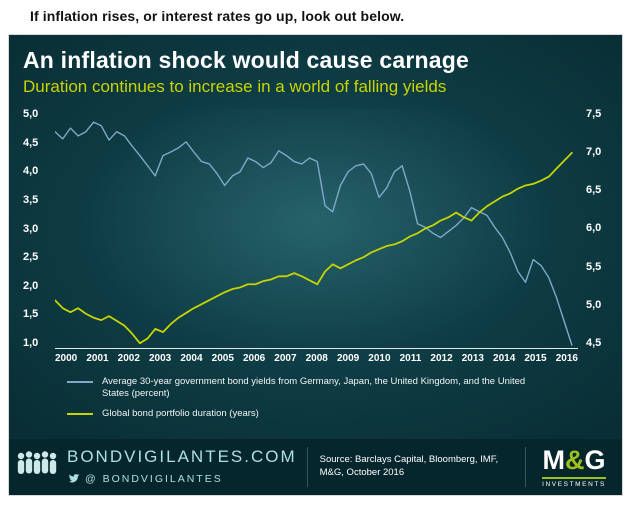 Image resolution: width=631 pixels, height=510 pixels. I want to click on x-tick-label: 2015, so click(535, 358).